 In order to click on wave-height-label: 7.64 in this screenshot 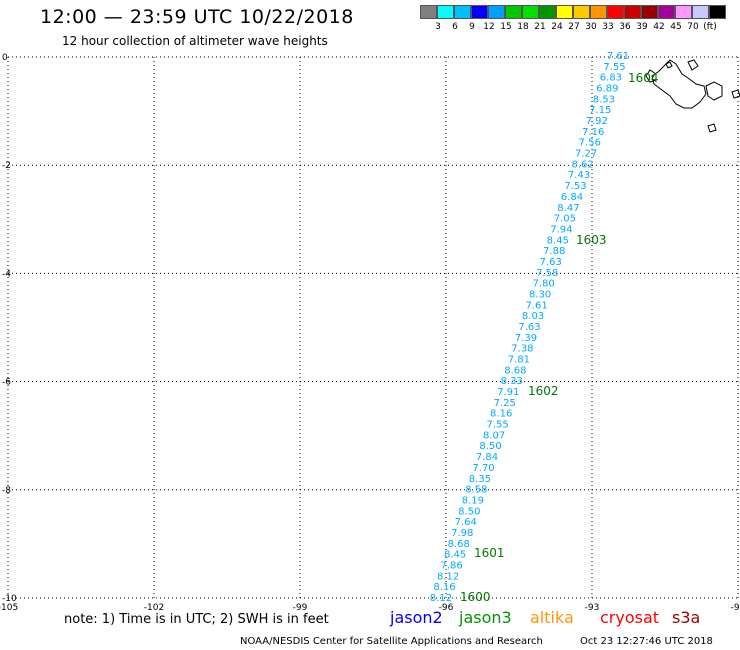, I will do `click(466, 522)`.